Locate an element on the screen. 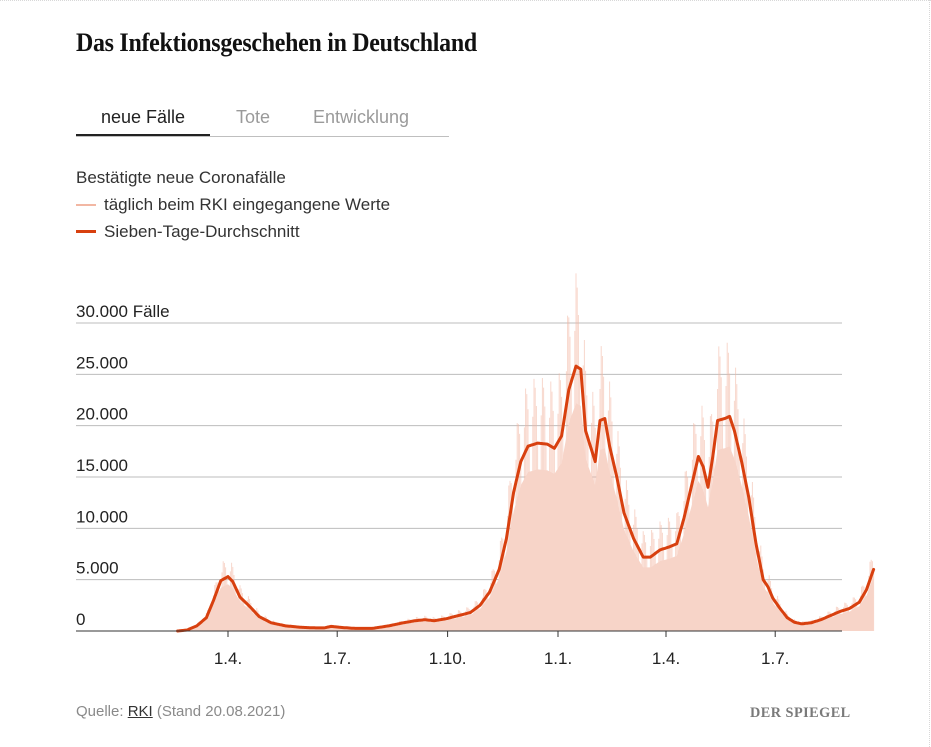 The width and height of the screenshot is (931, 747). y-tick-label-3: 15.000 is located at coordinates (102, 465).